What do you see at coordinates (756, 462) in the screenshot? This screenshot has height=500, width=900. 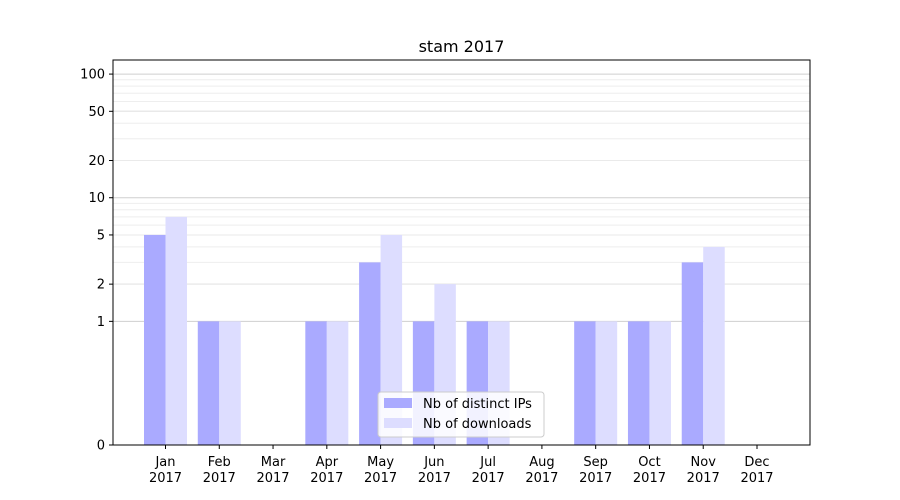 I see `x-tick-label-month: Dec` at bounding box center [756, 462].